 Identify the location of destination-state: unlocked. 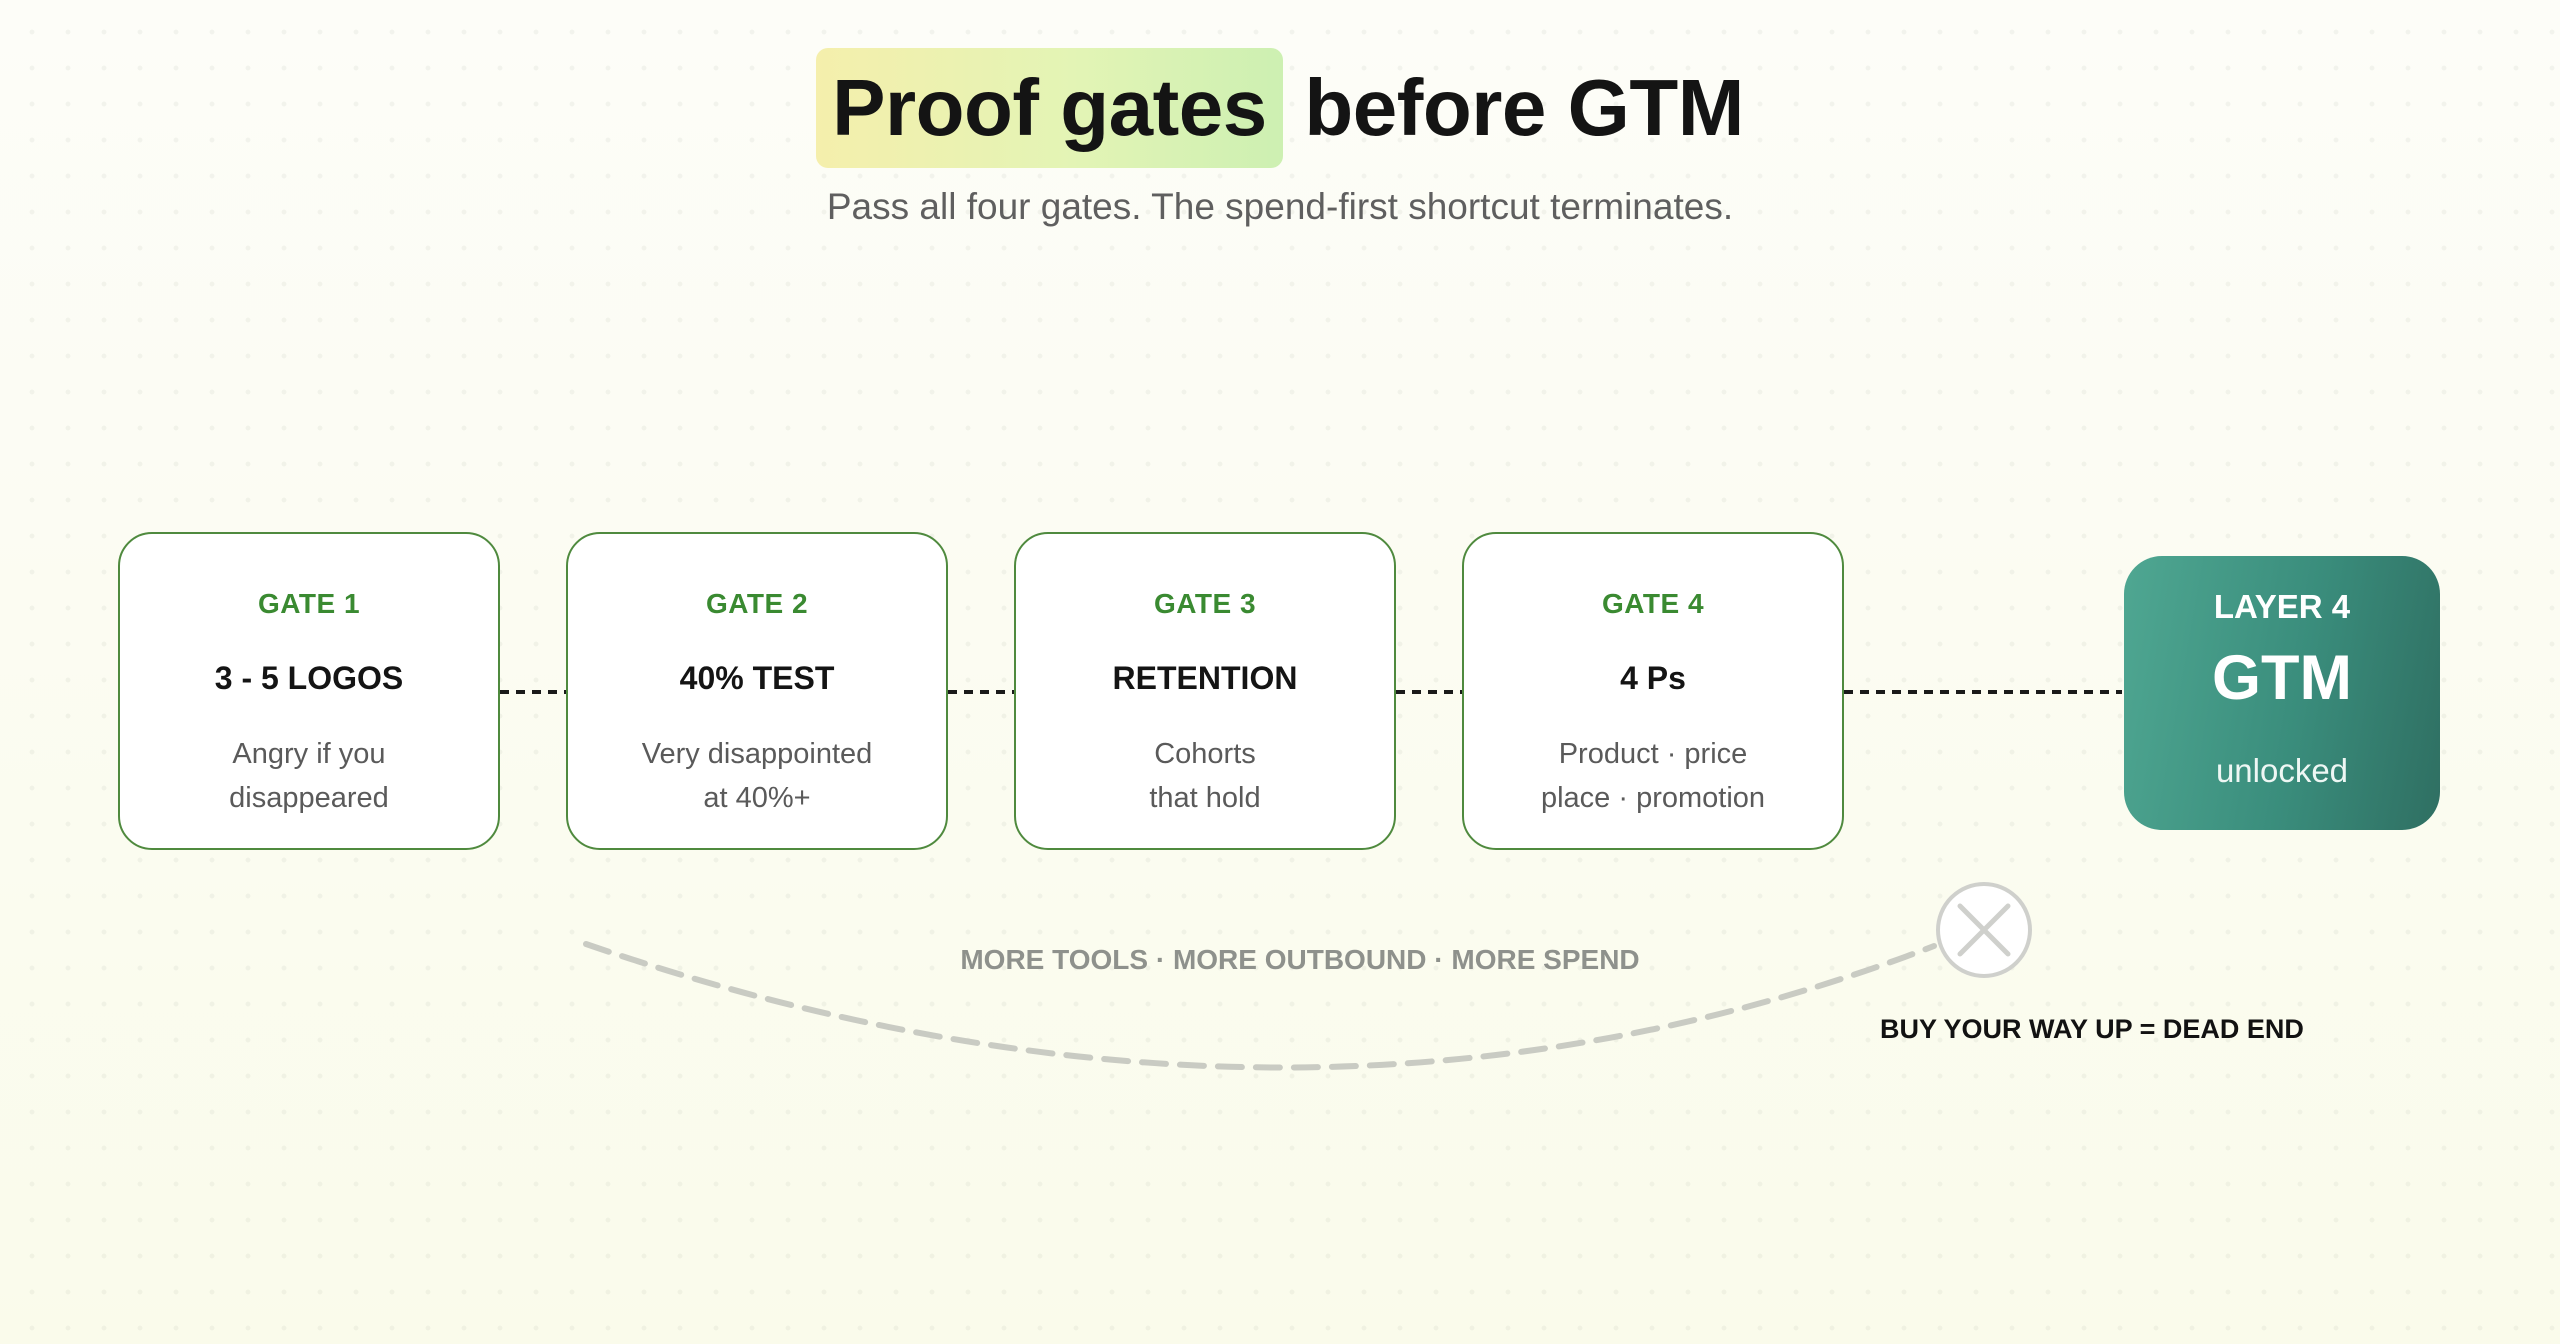
(2282, 770).